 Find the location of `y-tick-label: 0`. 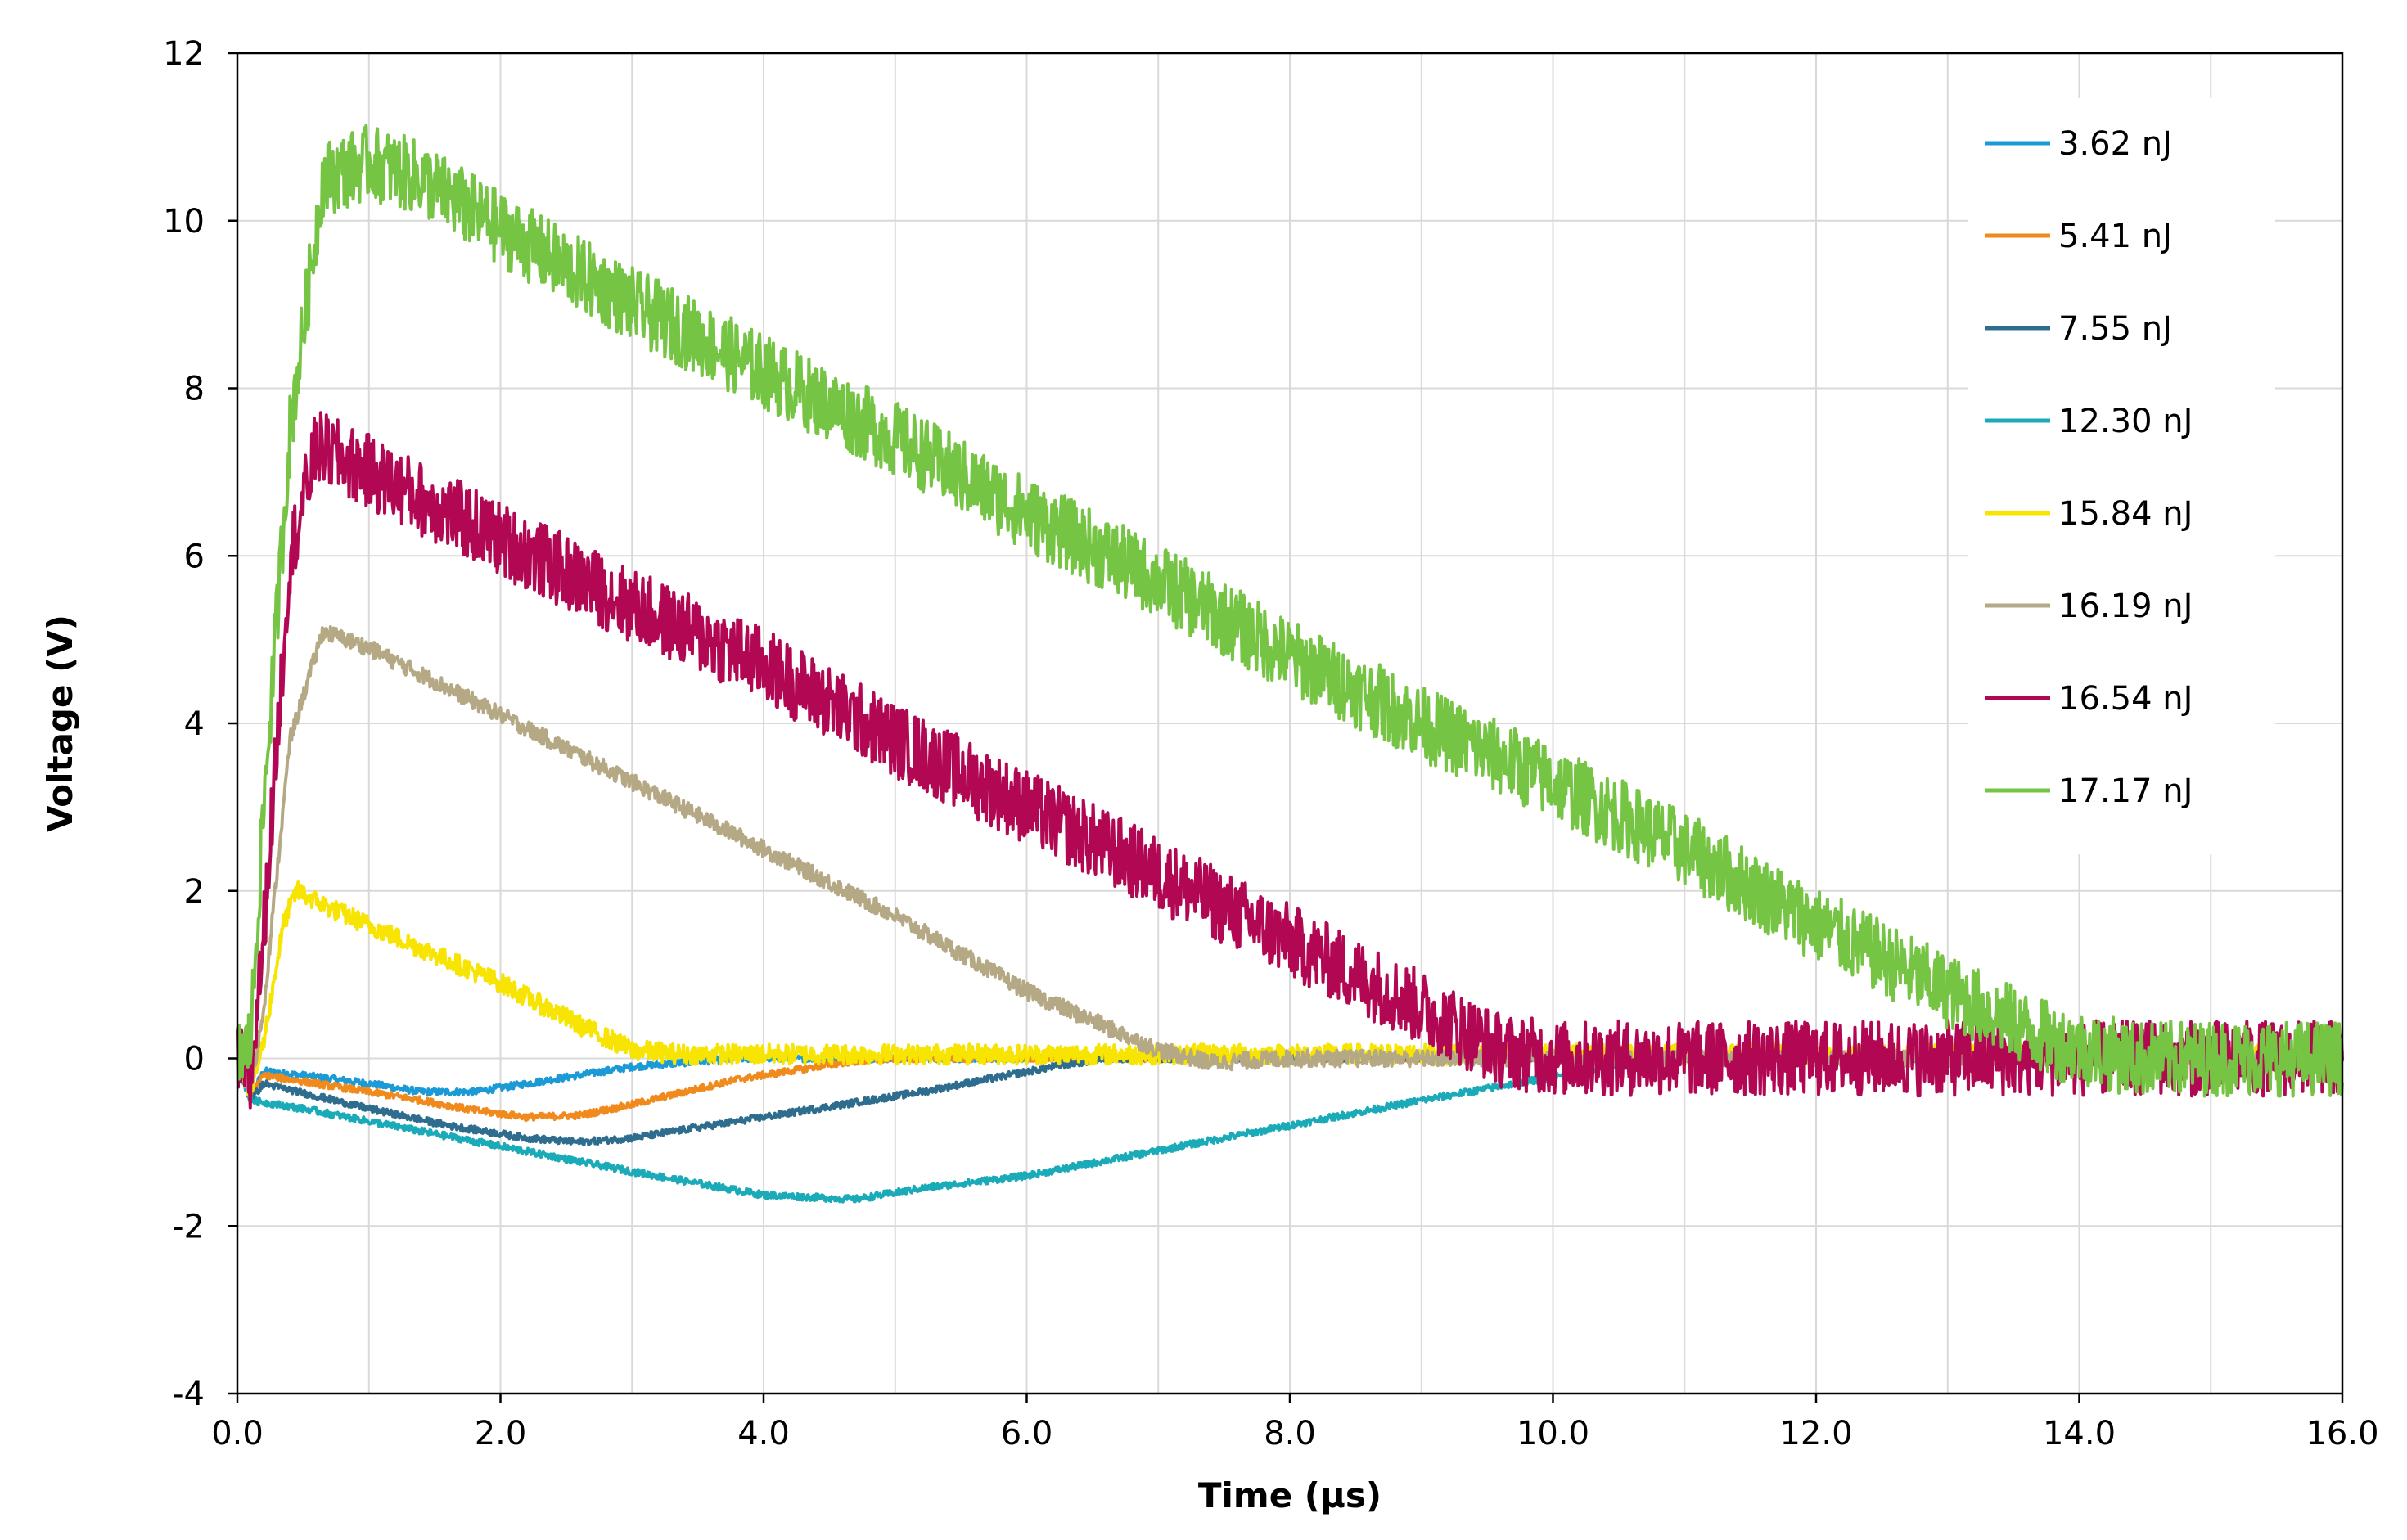

y-tick-label: 0 is located at coordinates (194, 1059).